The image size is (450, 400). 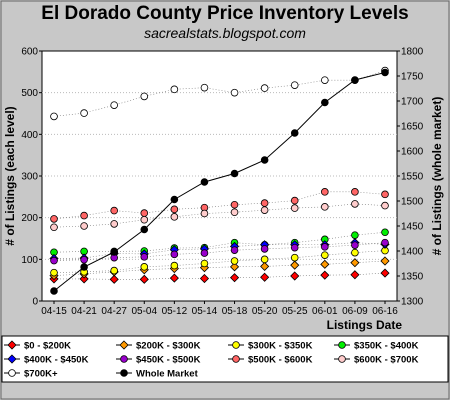 I want to click on left-tick-label: 500, so click(x=29, y=93).